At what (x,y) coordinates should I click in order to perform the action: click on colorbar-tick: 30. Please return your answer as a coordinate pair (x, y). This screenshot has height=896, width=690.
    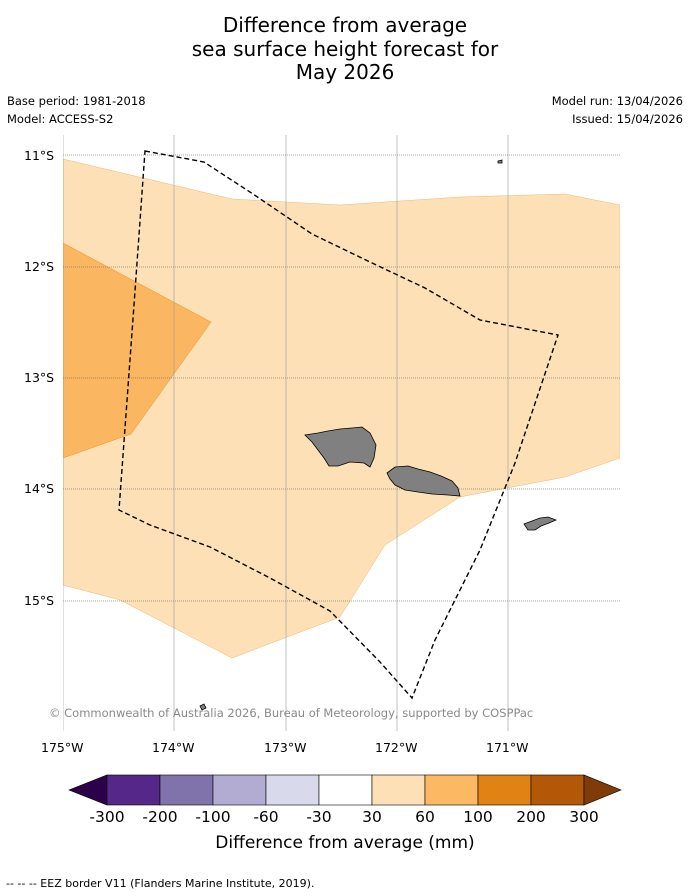
    Looking at the image, I should click on (372, 817).